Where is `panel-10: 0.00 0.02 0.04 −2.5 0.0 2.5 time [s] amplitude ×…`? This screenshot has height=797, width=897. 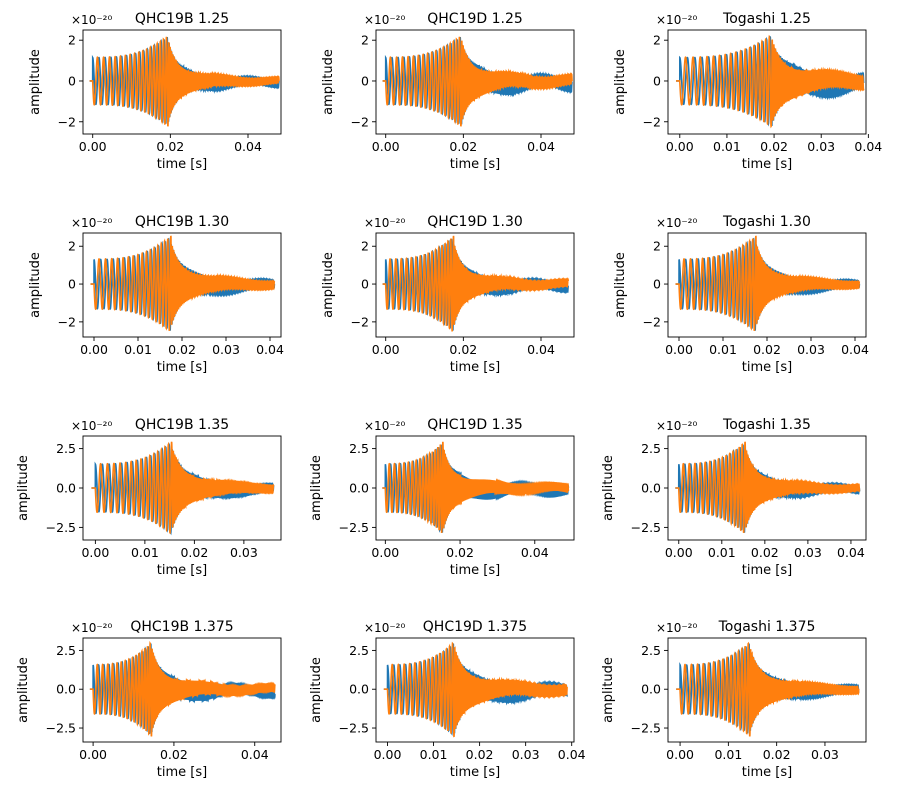 panel-10: 0.00 0.02 0.04 −2.5 0.0 2.5 time [s] amplitude ×… is located at coordinates (149, 699).